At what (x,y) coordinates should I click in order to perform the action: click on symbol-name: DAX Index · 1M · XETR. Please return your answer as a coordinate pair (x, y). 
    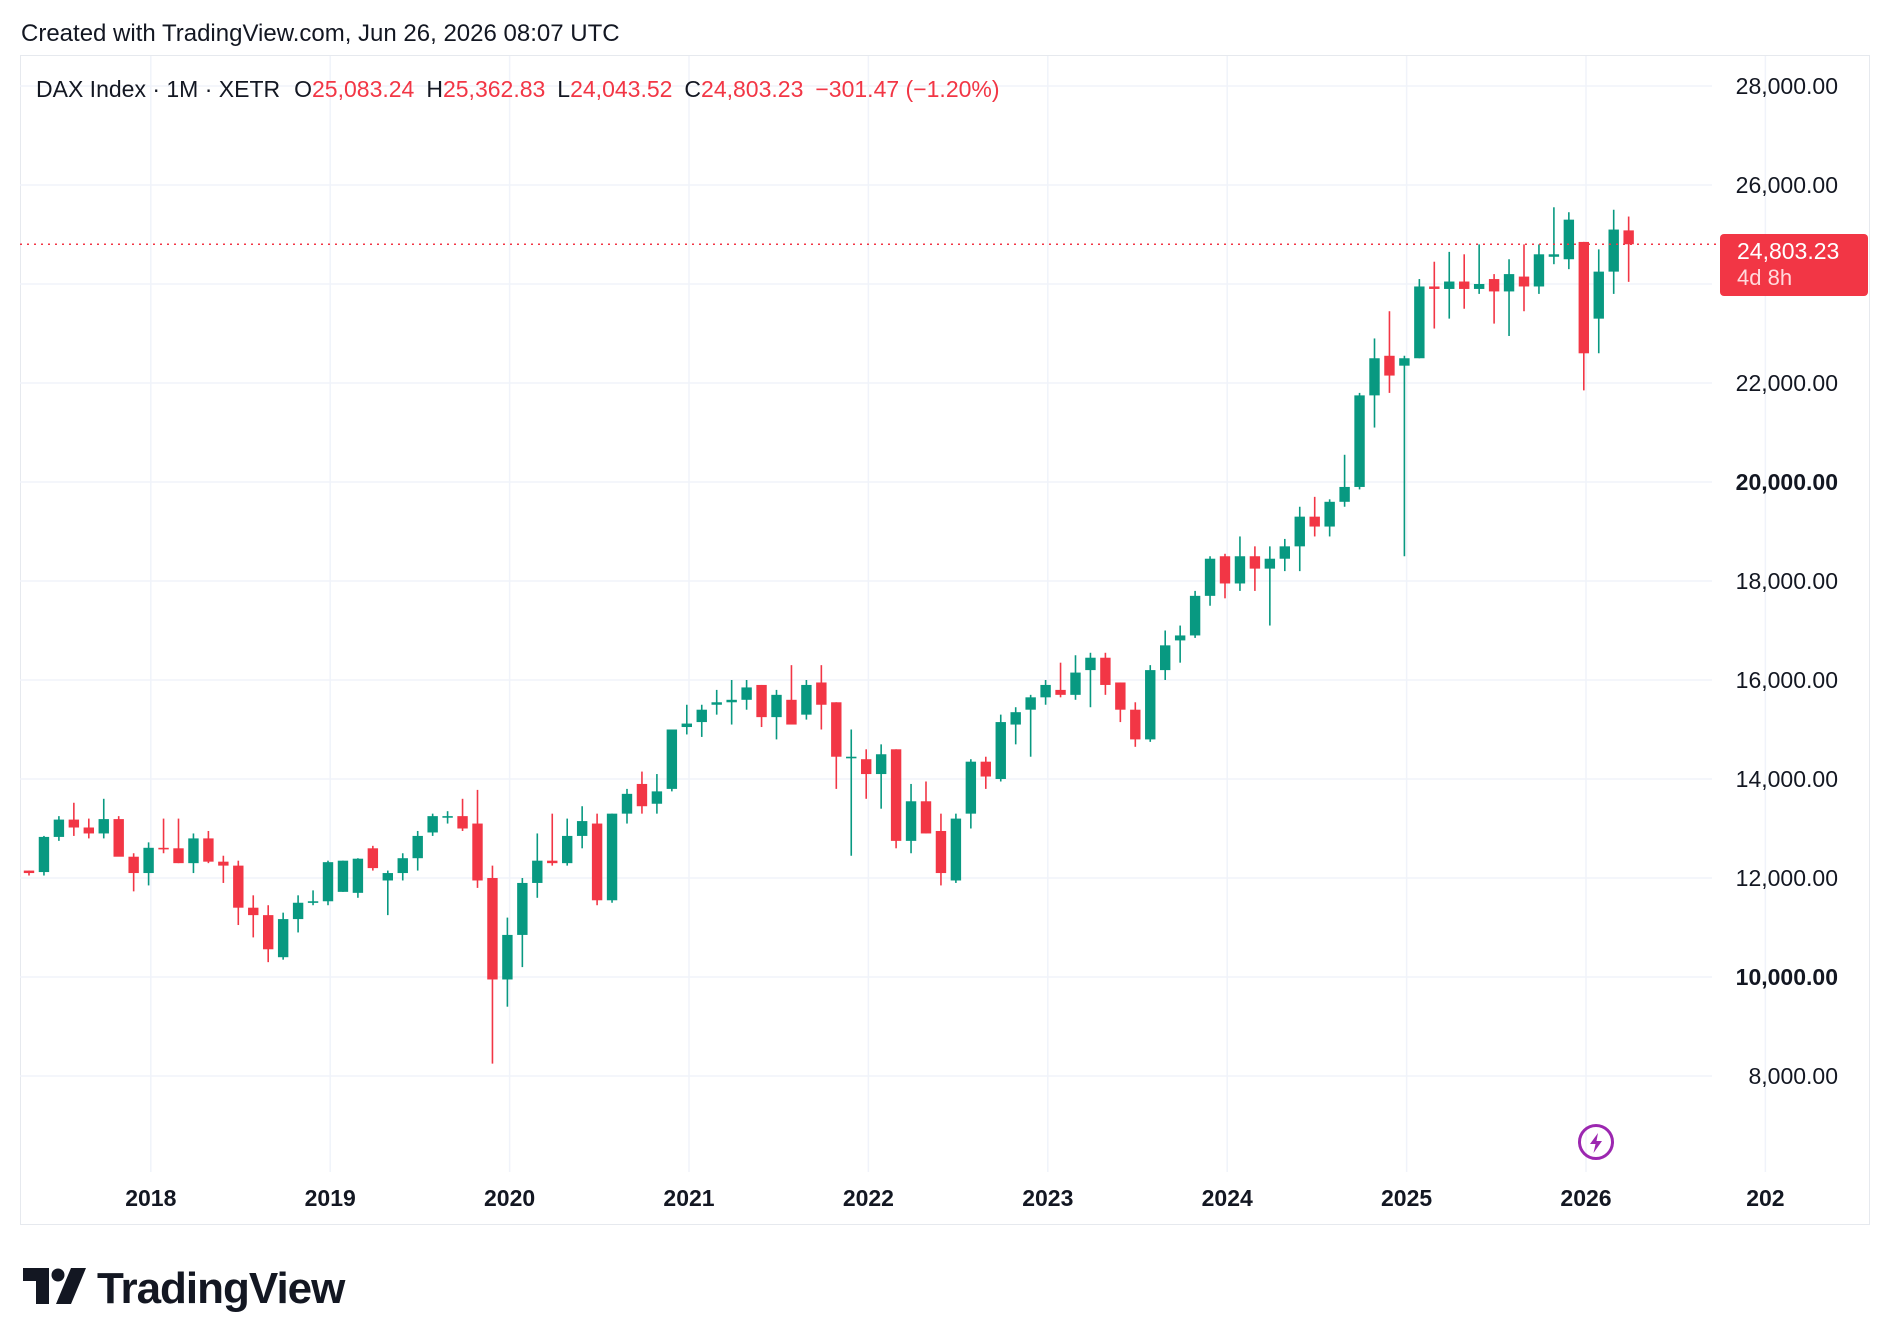
    Looking at the image, I should click on (158, 89).